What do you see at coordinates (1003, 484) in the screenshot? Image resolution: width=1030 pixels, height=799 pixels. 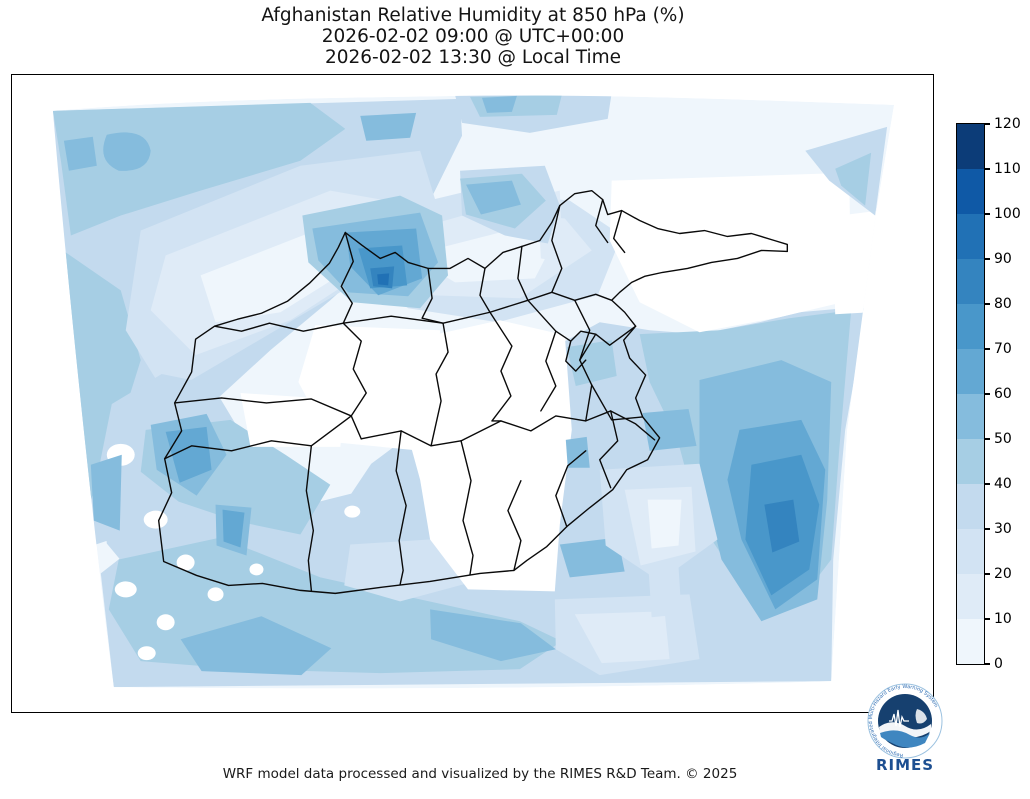 I see `colorbar-tick-label: 40` at bounding box center [1003, 484].